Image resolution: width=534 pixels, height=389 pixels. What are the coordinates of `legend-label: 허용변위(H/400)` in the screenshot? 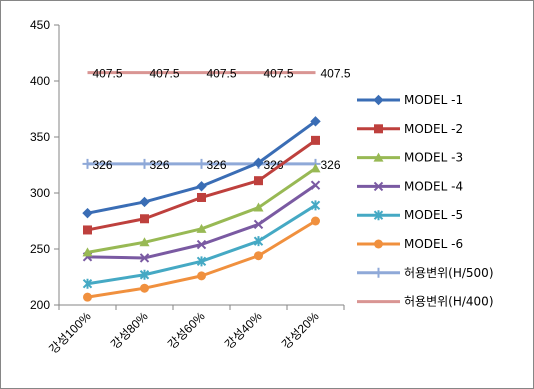 It's located at (449, 302).